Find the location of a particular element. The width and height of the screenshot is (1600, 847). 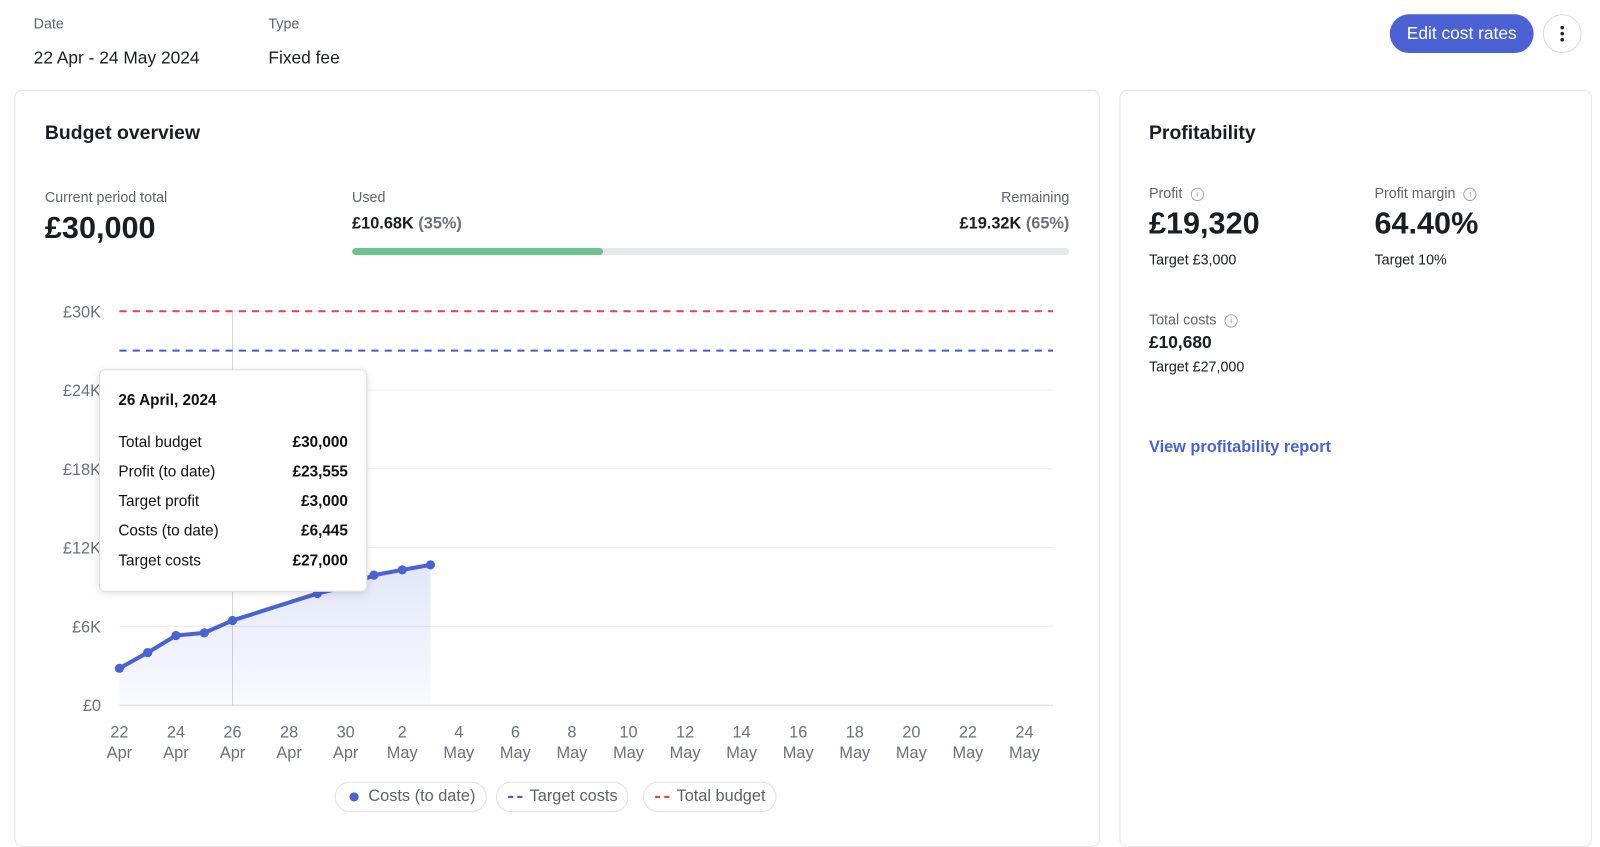

profit-target: Target £3,000 is located at coordinates (1192, 259).